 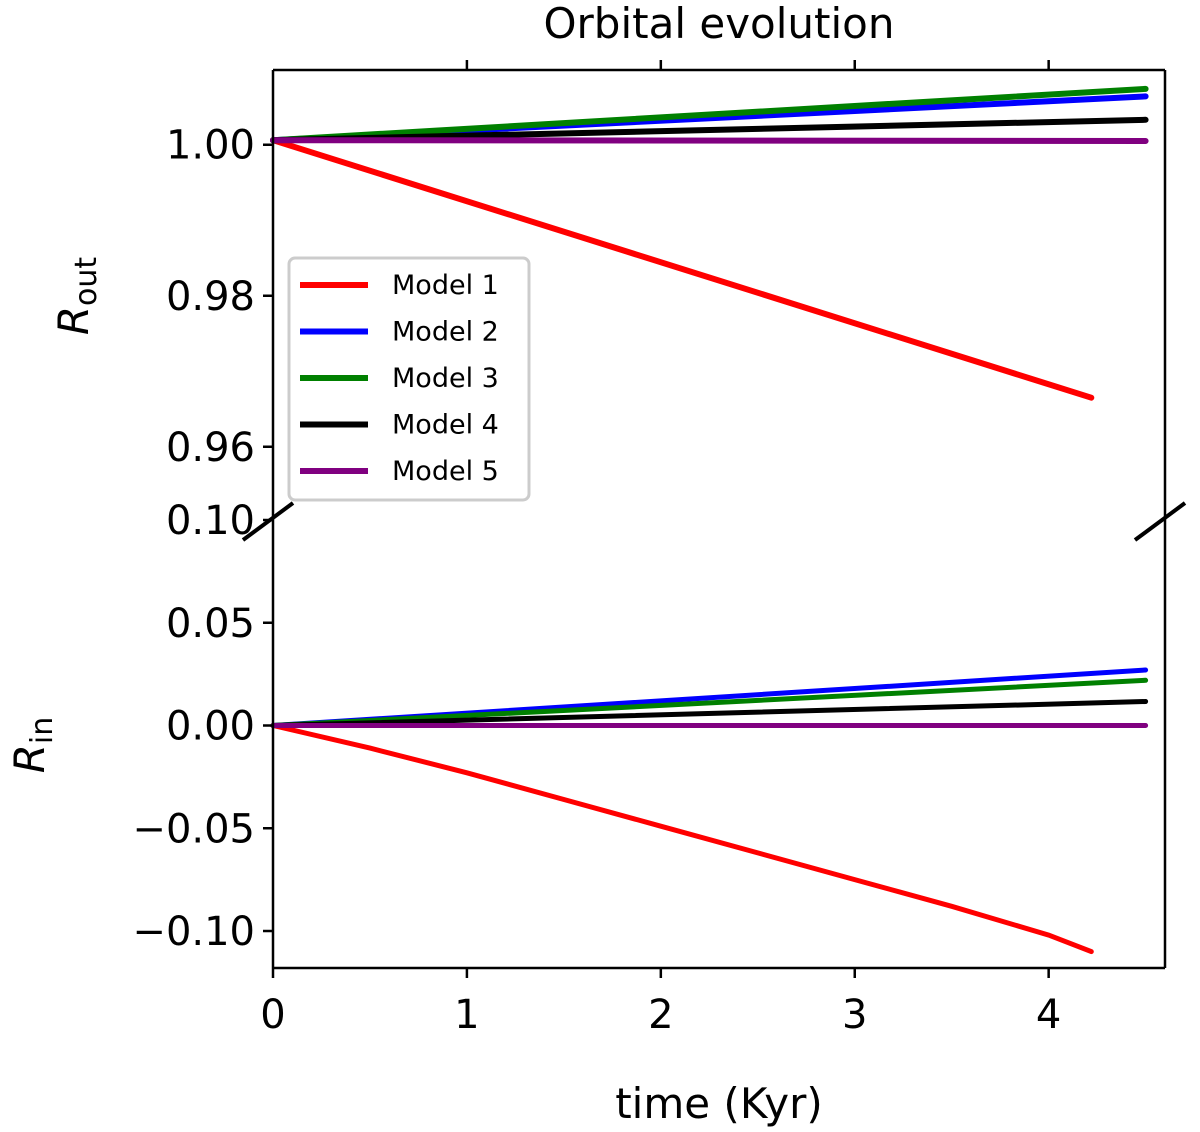 I want to click on legend-label-model-3: Model 3, so click(x=445, y=378).